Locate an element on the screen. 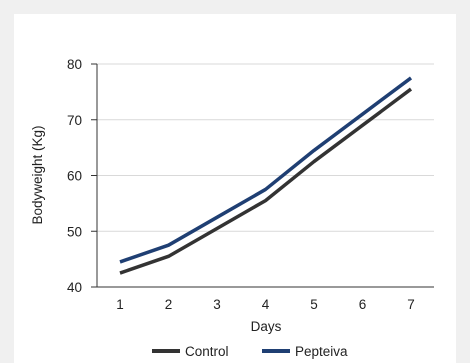 This screenshot has width=470, height=363. legend-label-pepteiva: Pepteiva is located at coordinates (321, 351).